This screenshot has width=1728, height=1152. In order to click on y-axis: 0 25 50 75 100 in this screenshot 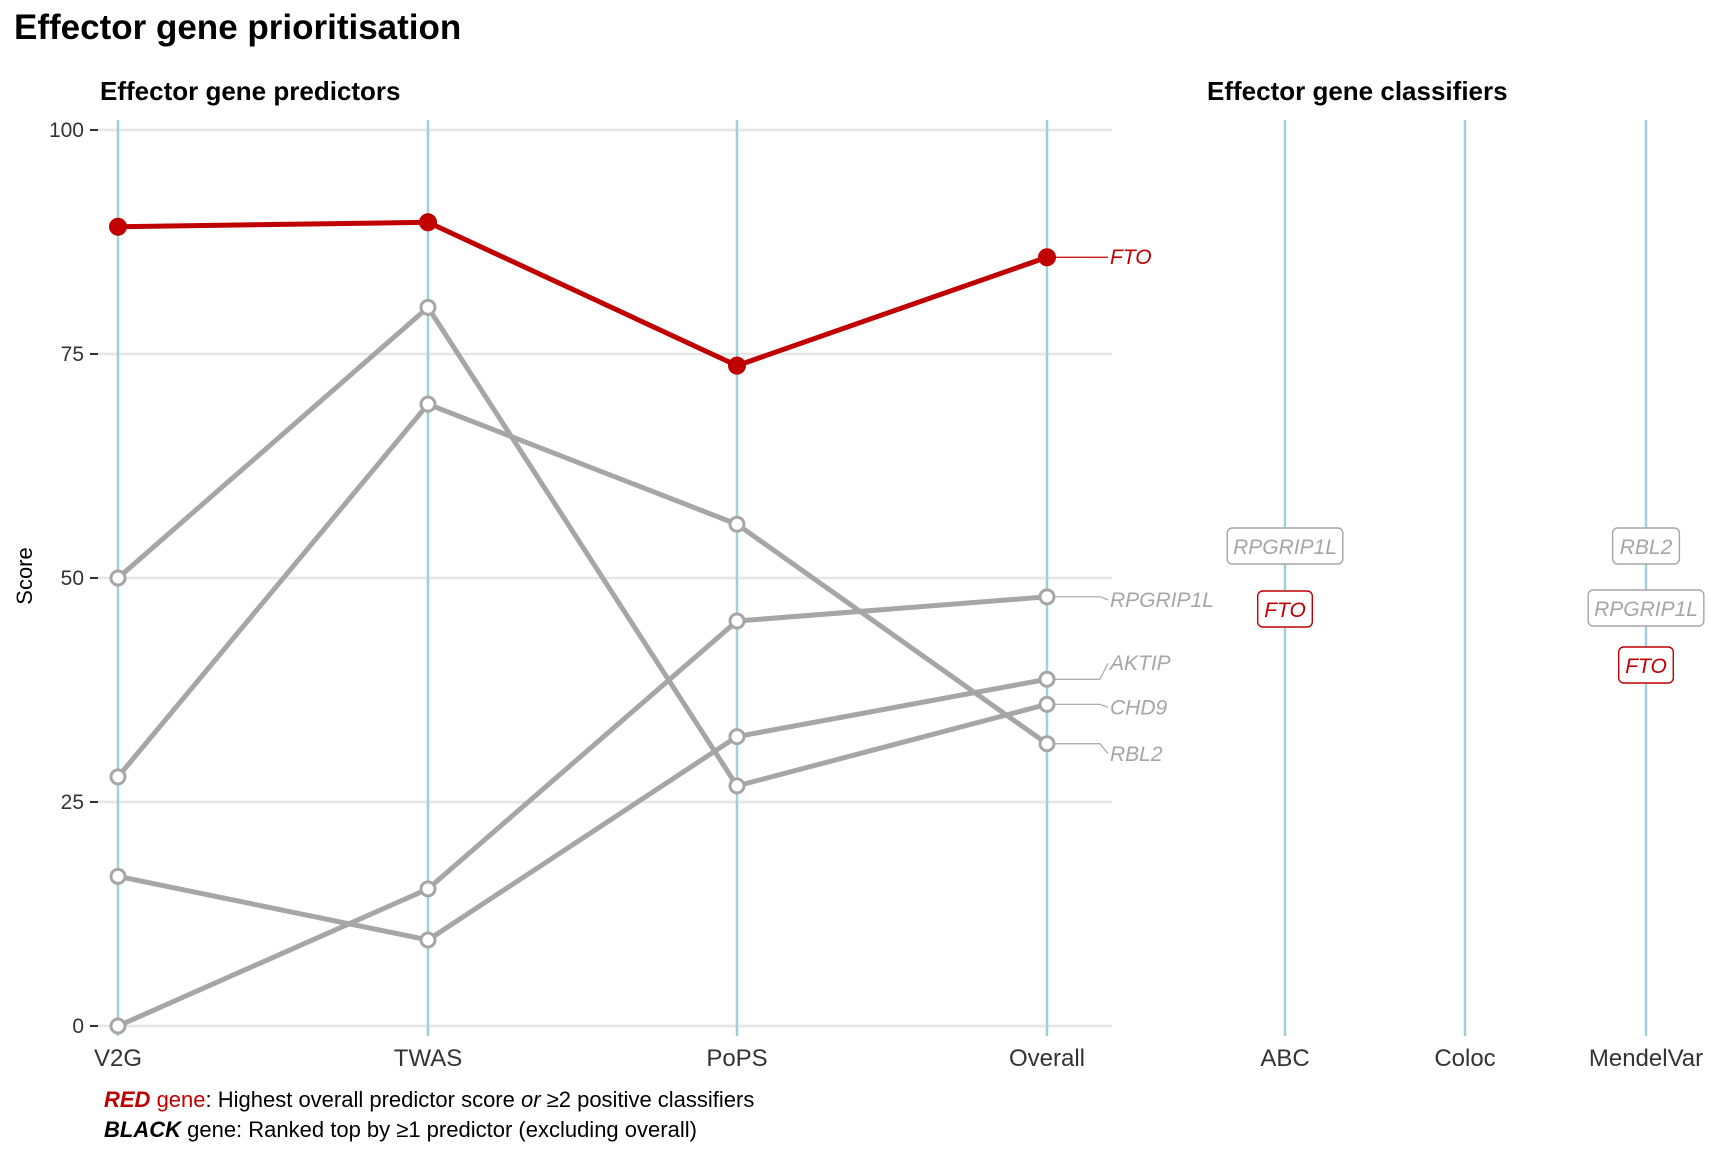, I will do `click(73, 578)`.